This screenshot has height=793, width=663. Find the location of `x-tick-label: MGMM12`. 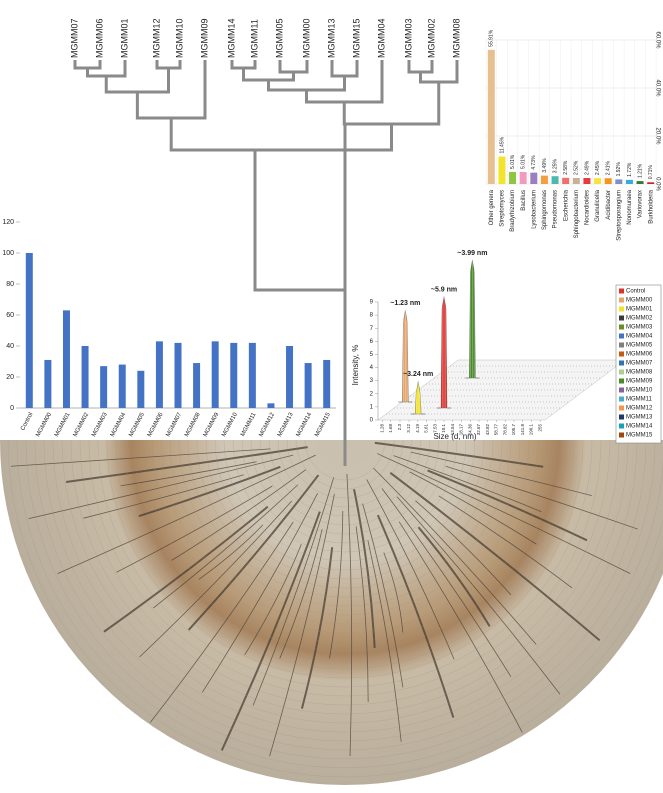

x-tick-label: MGMM12 is located at coordinates (267, 424).